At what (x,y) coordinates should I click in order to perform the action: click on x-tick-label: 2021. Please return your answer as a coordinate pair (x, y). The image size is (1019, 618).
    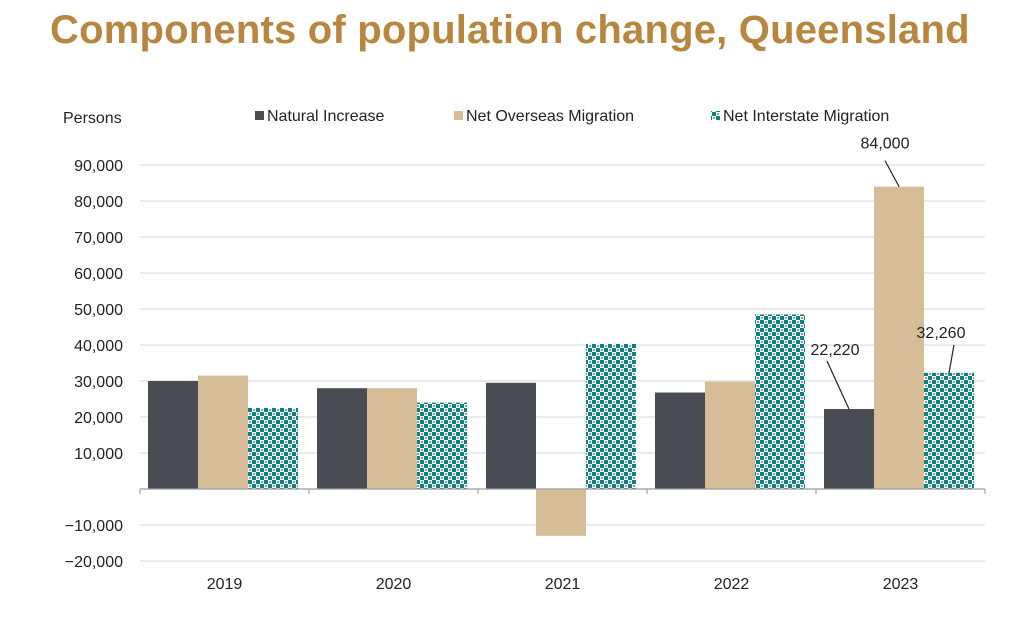
    Looking at the image, I should click on (563, 584).